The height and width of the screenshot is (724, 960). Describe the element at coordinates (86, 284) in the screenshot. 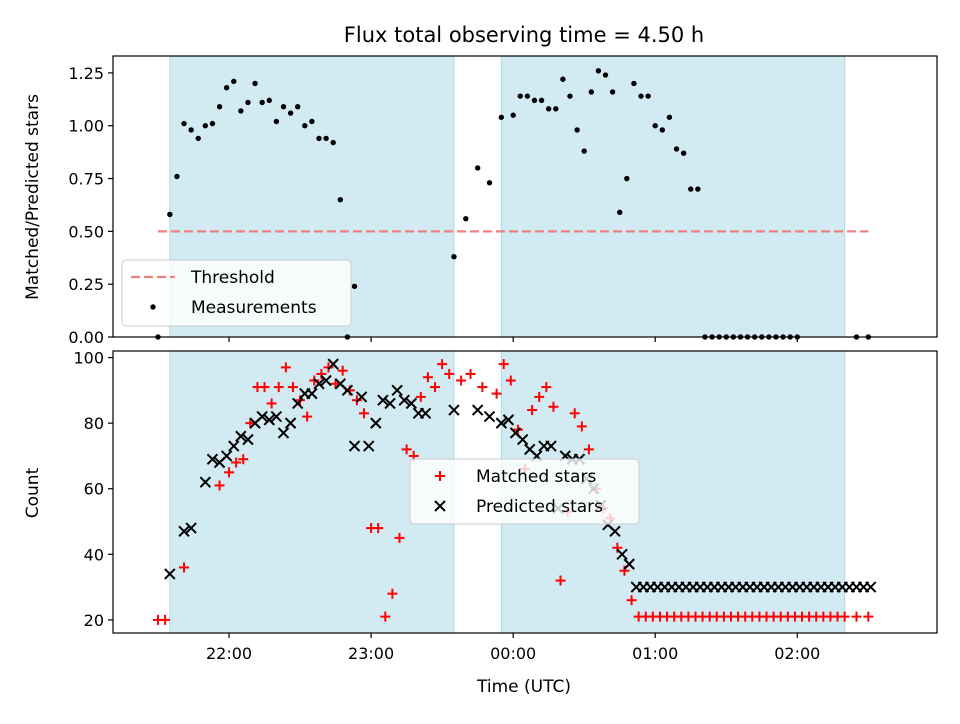

I see `y-tick-label: 0.25` at that location.